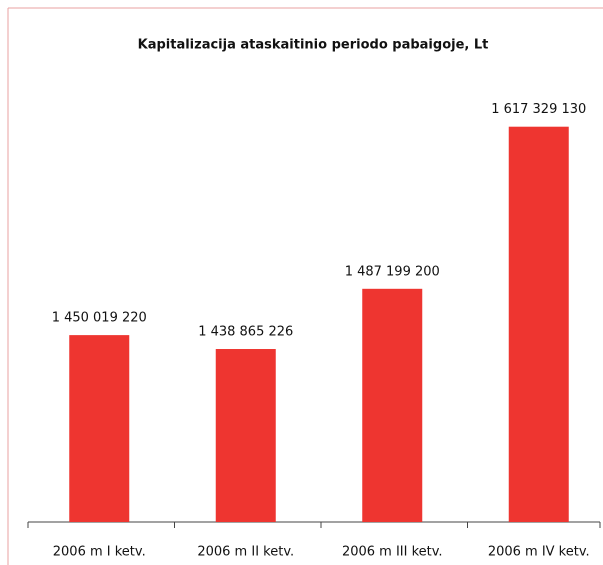 Image resolution: width=603 pixels, height=565 pixels. What do you see at coordinates (99, 552) in the screenshot?
I see `x-tick-label: 2006 m I ketv.` at bounding box center [99, 552].